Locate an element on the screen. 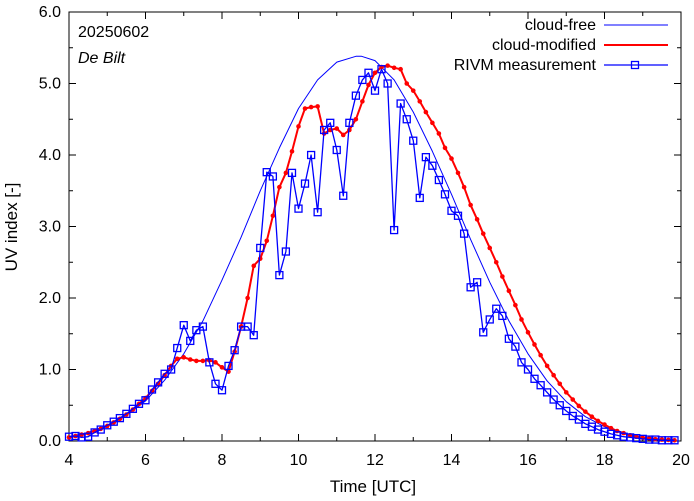 The image size is (694, 501). x-tick-label: 4 is located at coordinates (69, 460).